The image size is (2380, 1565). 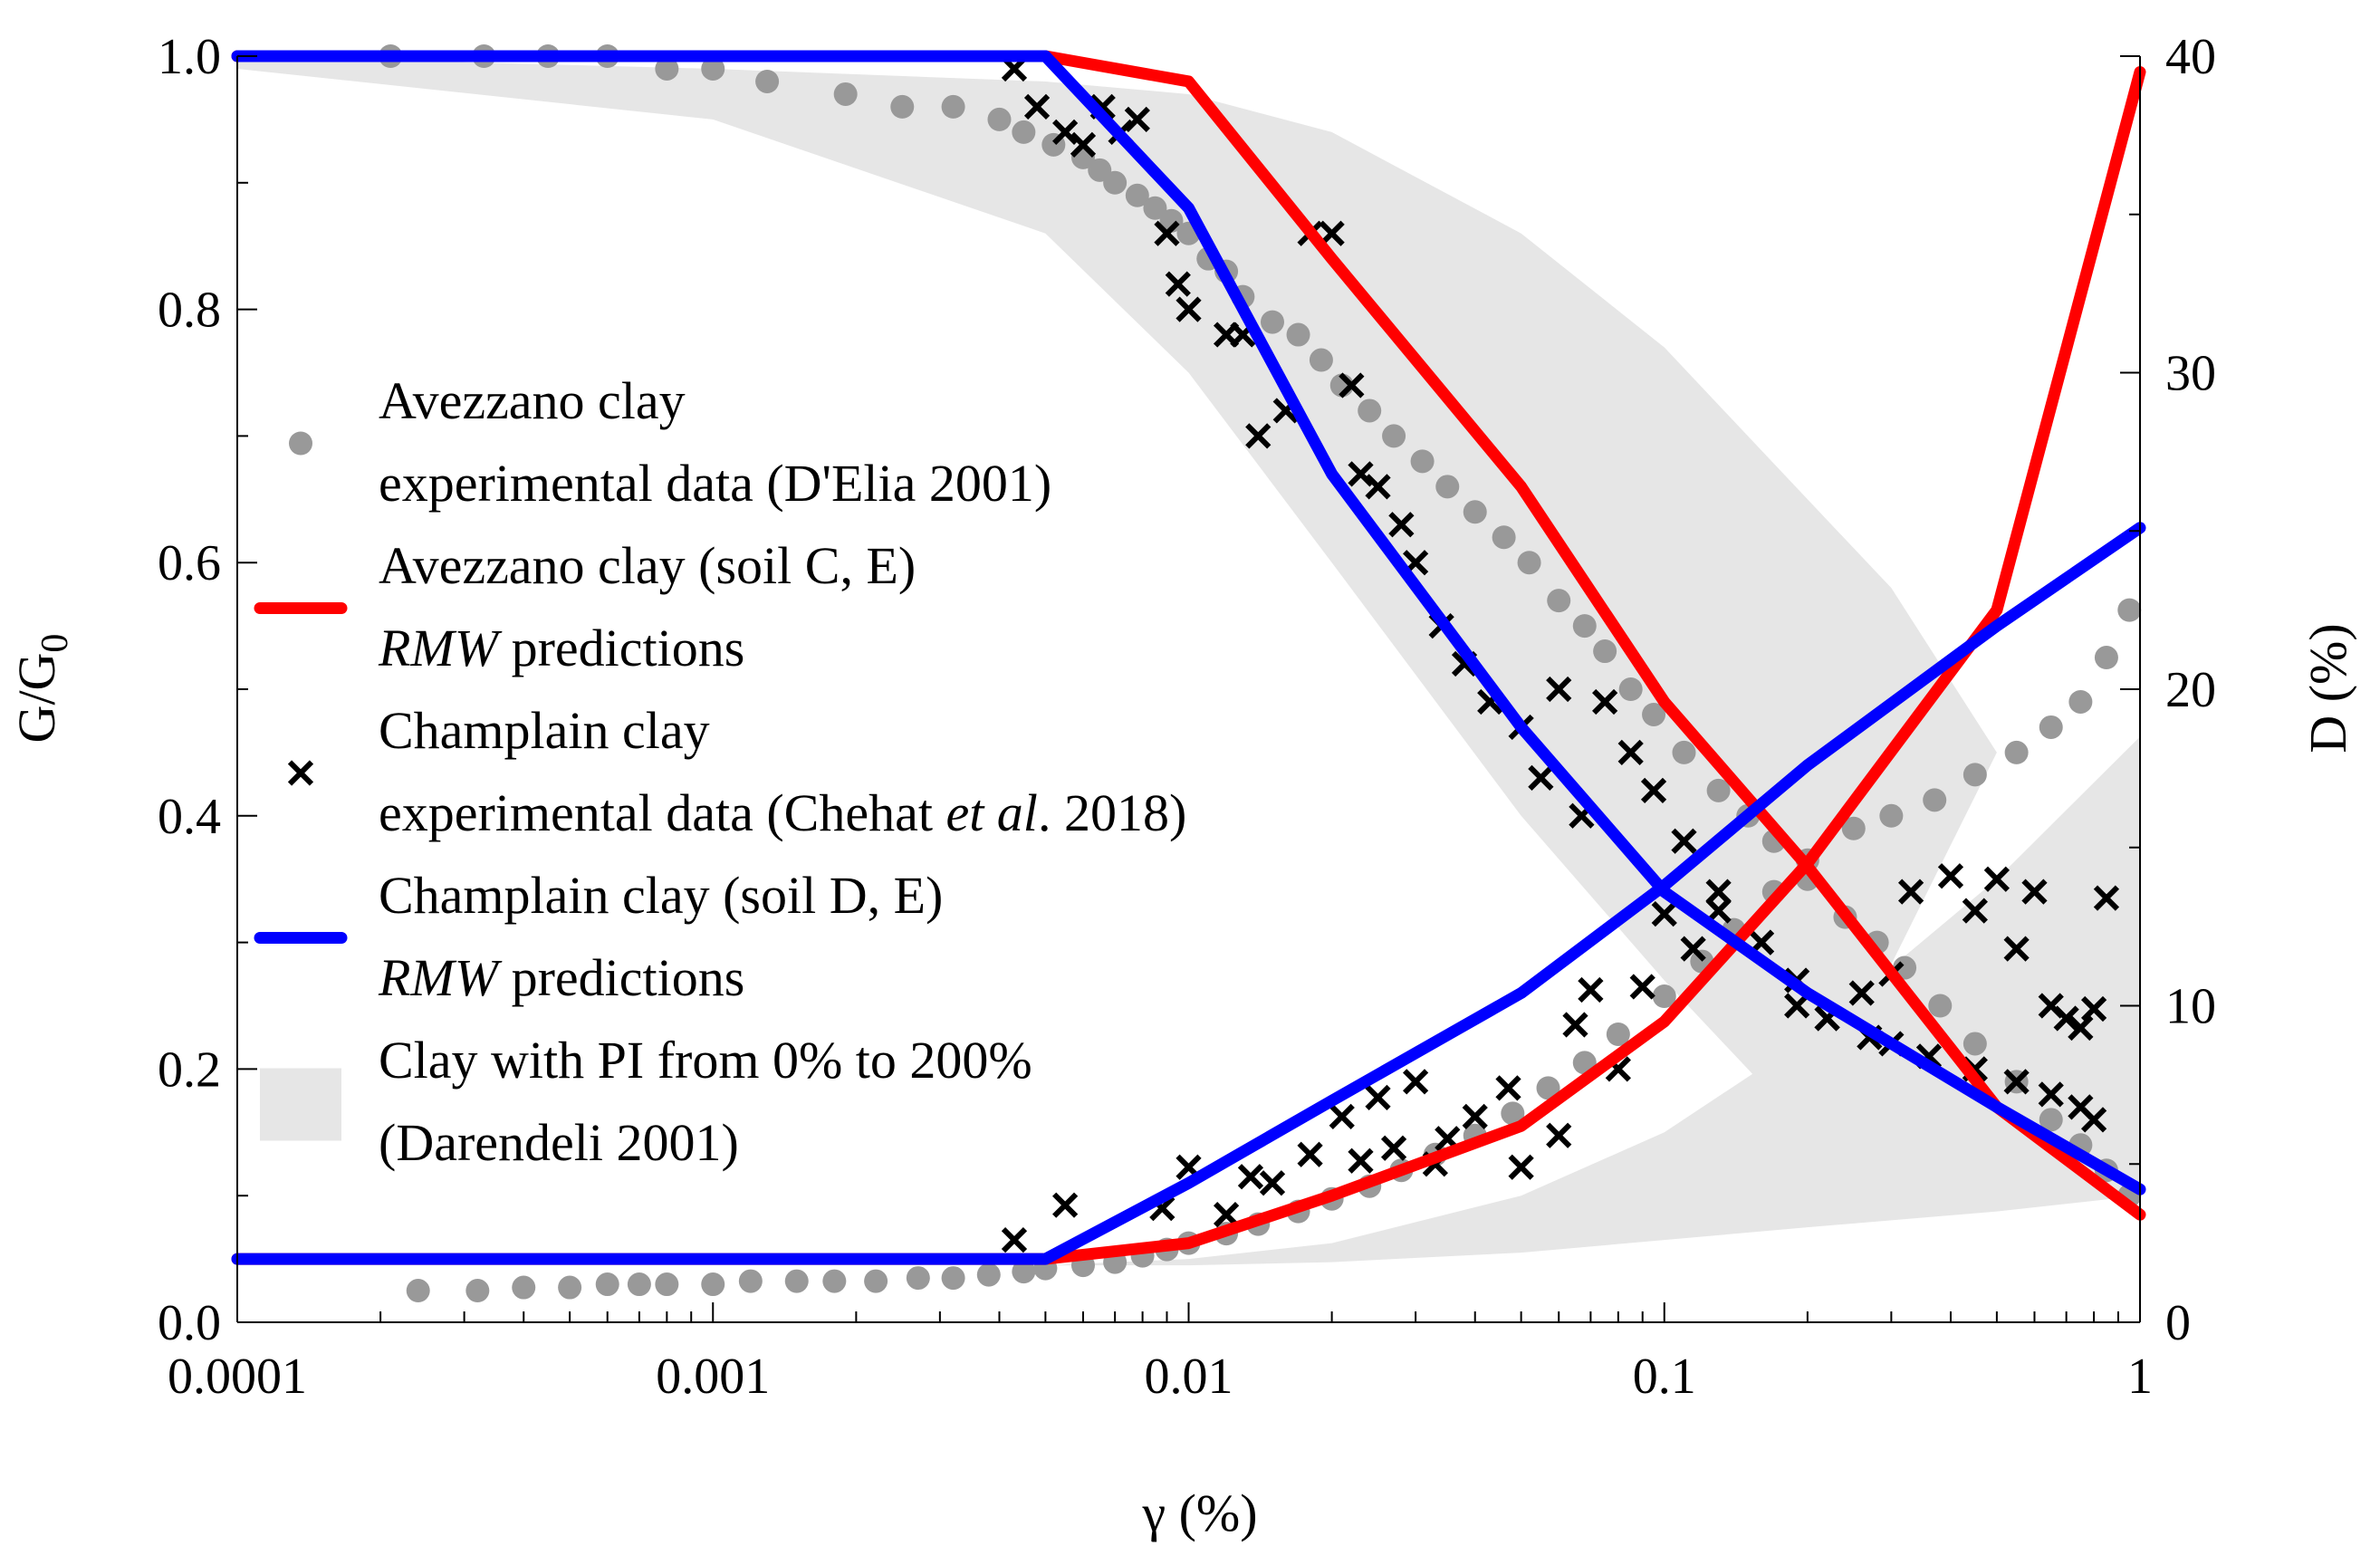 I want to click on legend-entry-text: experimental data (Chehat et al. 2018), so click(x=783, y=812).